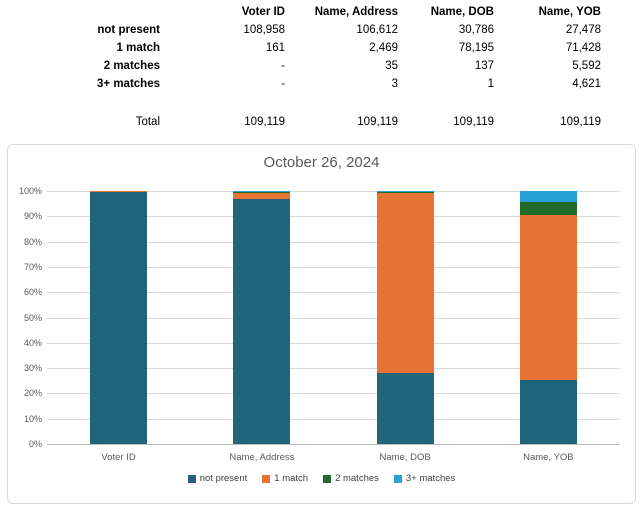 This screenshot has width=644, height=509. I want to click on legend-item: 2 matches, so click(351, 478).